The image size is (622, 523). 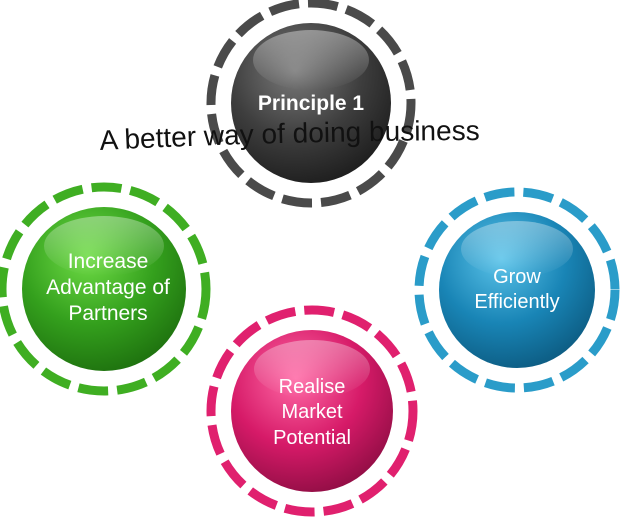 What do you see at coordinates (104, 246) in the screenshot?
I see `partners-gloss` at bounding box center [104, 246].